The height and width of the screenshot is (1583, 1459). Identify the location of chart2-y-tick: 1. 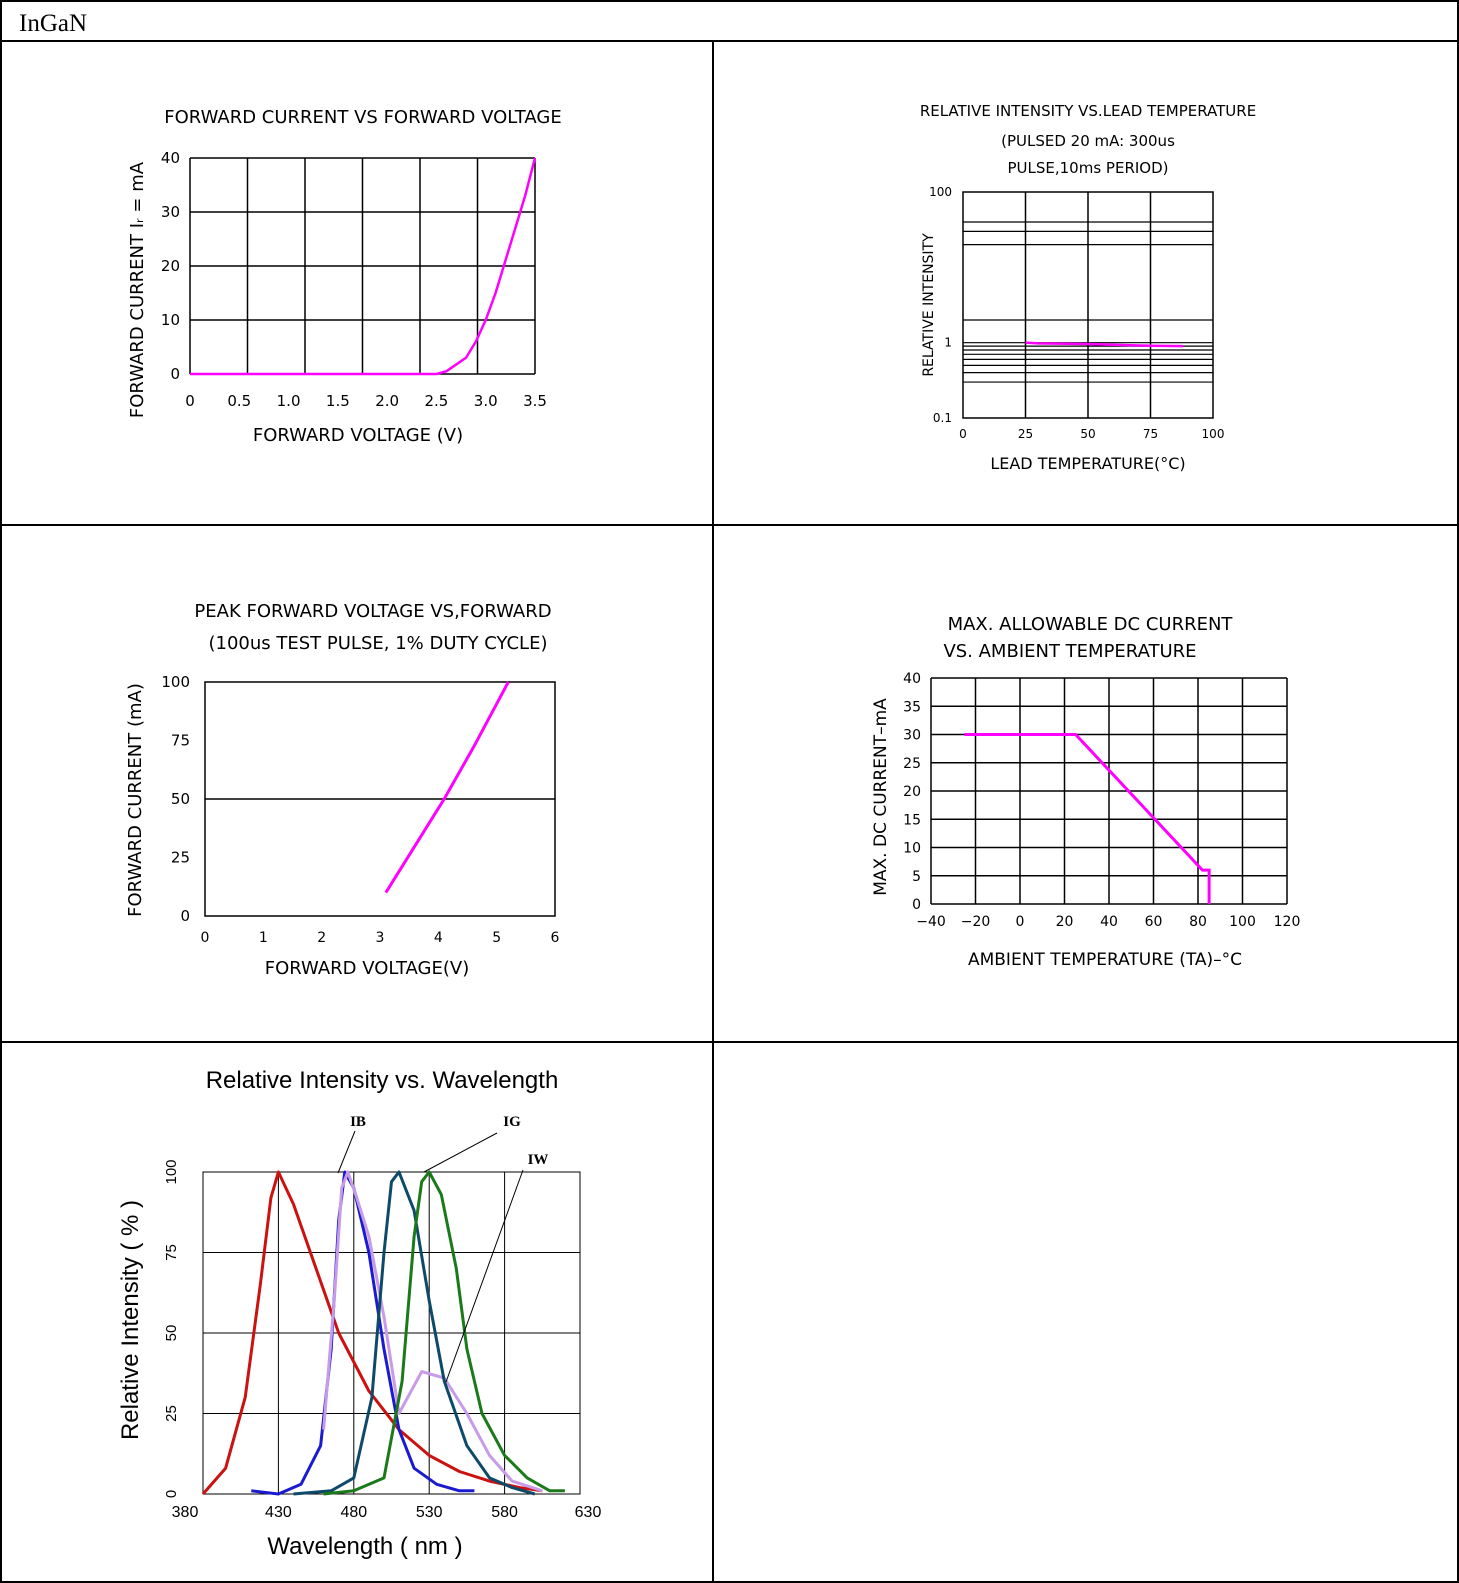
(948, 343).